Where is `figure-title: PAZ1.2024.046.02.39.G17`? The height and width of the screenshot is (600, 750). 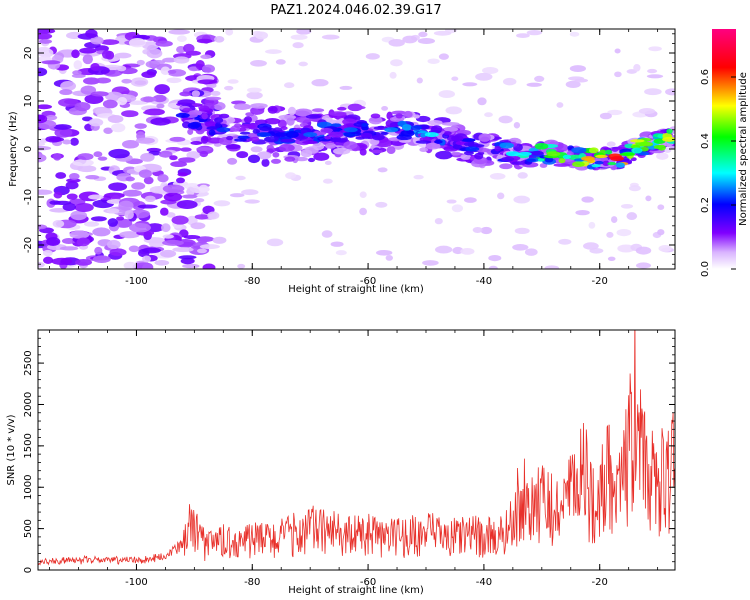
figure-title: PAZ1.2024.046.02.39.G17 is located at coordinates (355, 10).